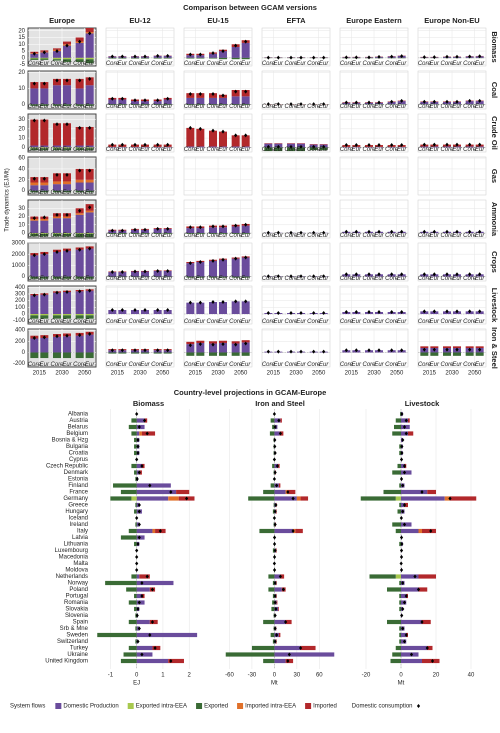  What do you see at coordinates (80, 564) in the screenshot?
I see `country-label: Malta` at bounding box center [80, 564].